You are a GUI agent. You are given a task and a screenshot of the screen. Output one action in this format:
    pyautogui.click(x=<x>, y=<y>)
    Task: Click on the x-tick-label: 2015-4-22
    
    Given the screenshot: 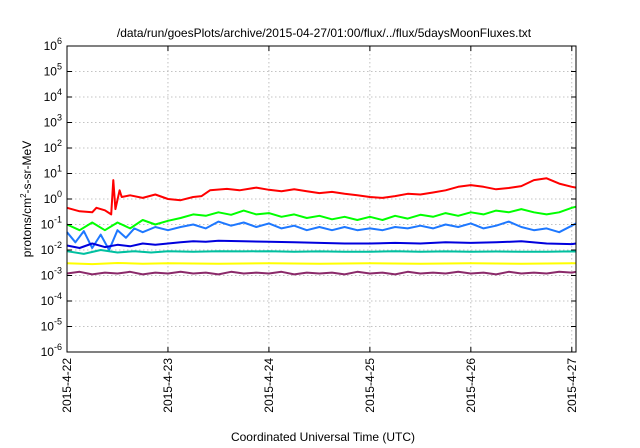 What is the action you would take?
    pyautogui.click(x=67, y=385)
    